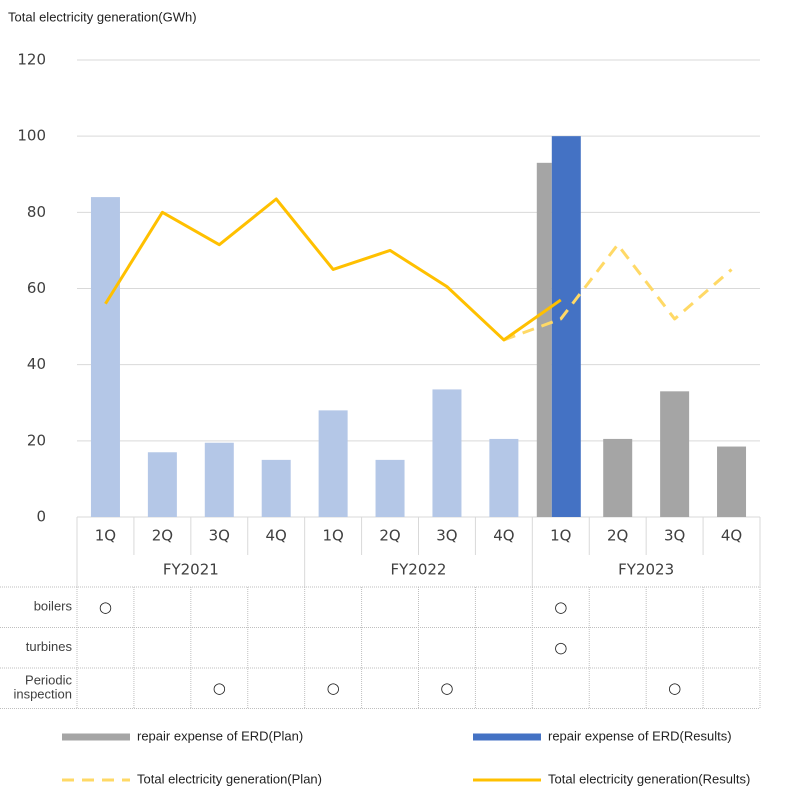  I want to click on y-tick-label: 40, so click(36, 364).